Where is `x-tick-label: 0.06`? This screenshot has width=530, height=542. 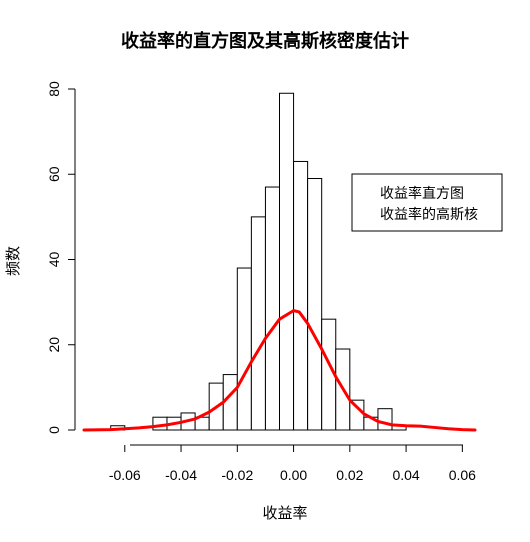
x-tick-label: 0.06 is located at coordinates (462, 475).